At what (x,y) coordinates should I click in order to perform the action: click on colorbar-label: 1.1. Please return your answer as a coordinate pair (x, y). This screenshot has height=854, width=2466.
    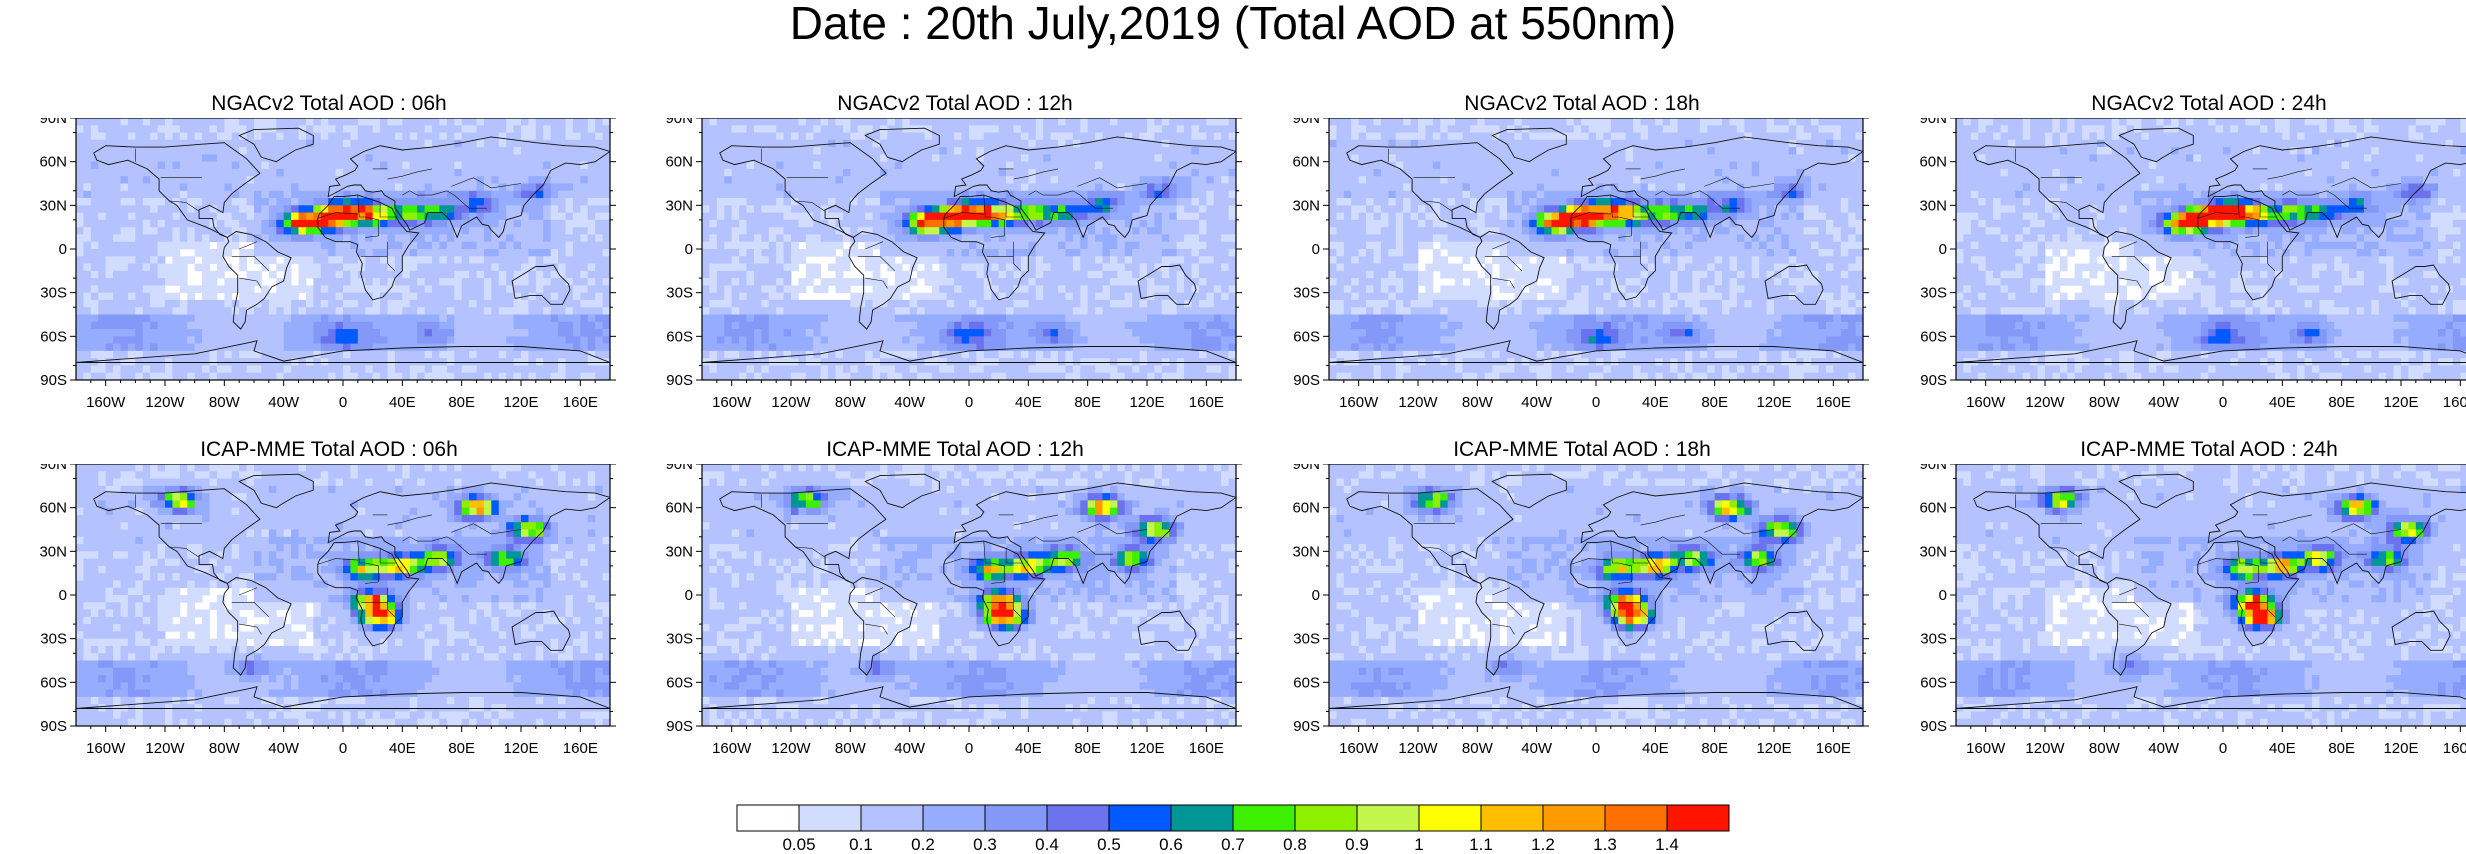
    Looking at the image, I should click on (1481, 843).